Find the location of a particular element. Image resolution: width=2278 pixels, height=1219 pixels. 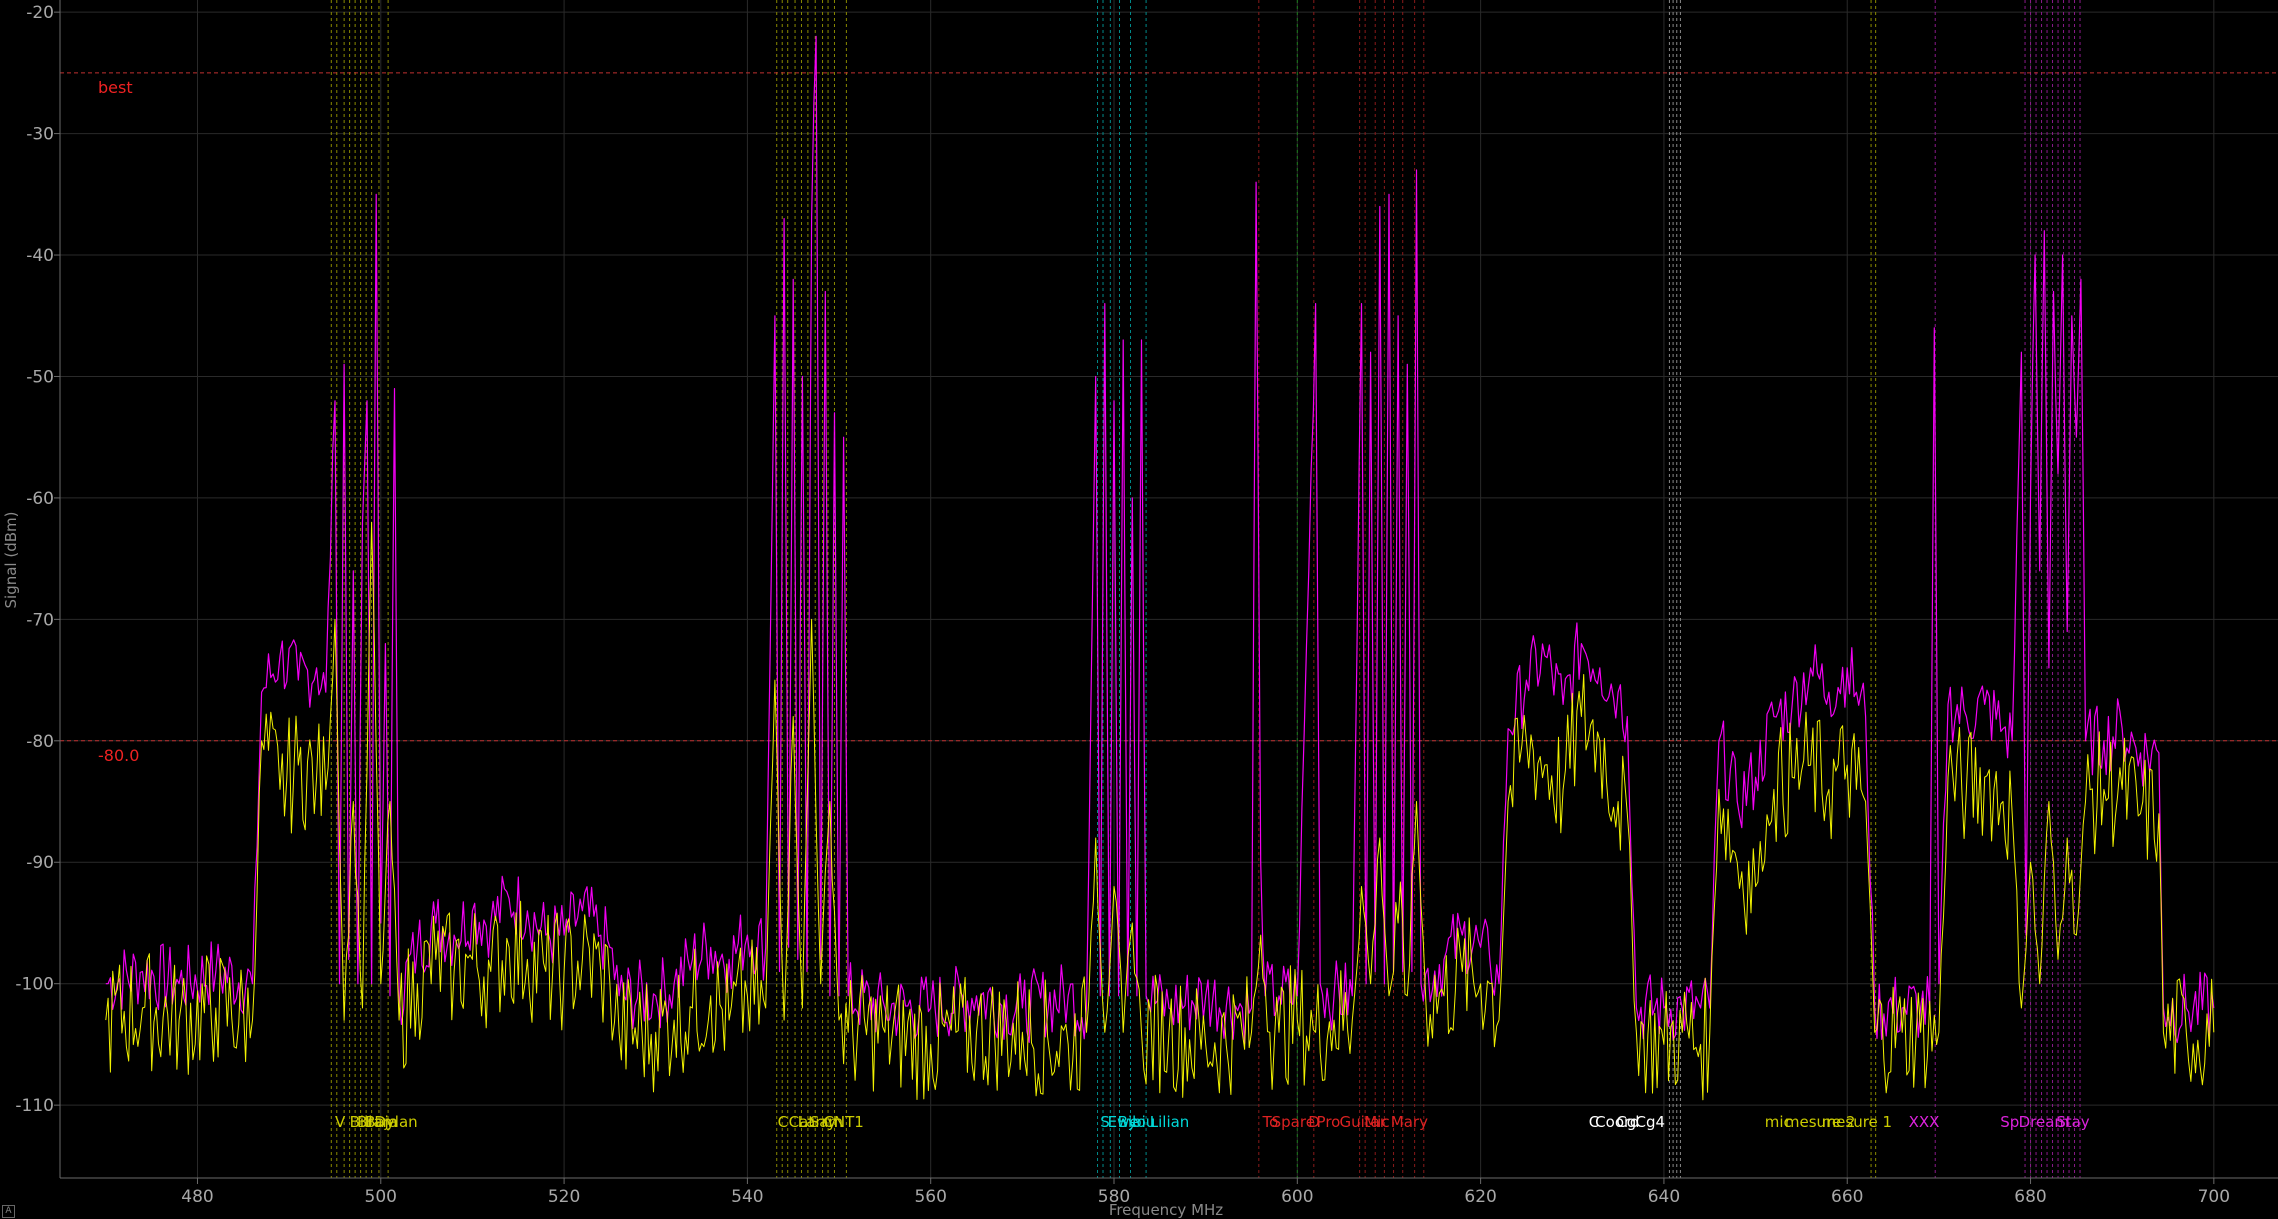

x-tick-label: 500 is located at coordinates (381, 1197).